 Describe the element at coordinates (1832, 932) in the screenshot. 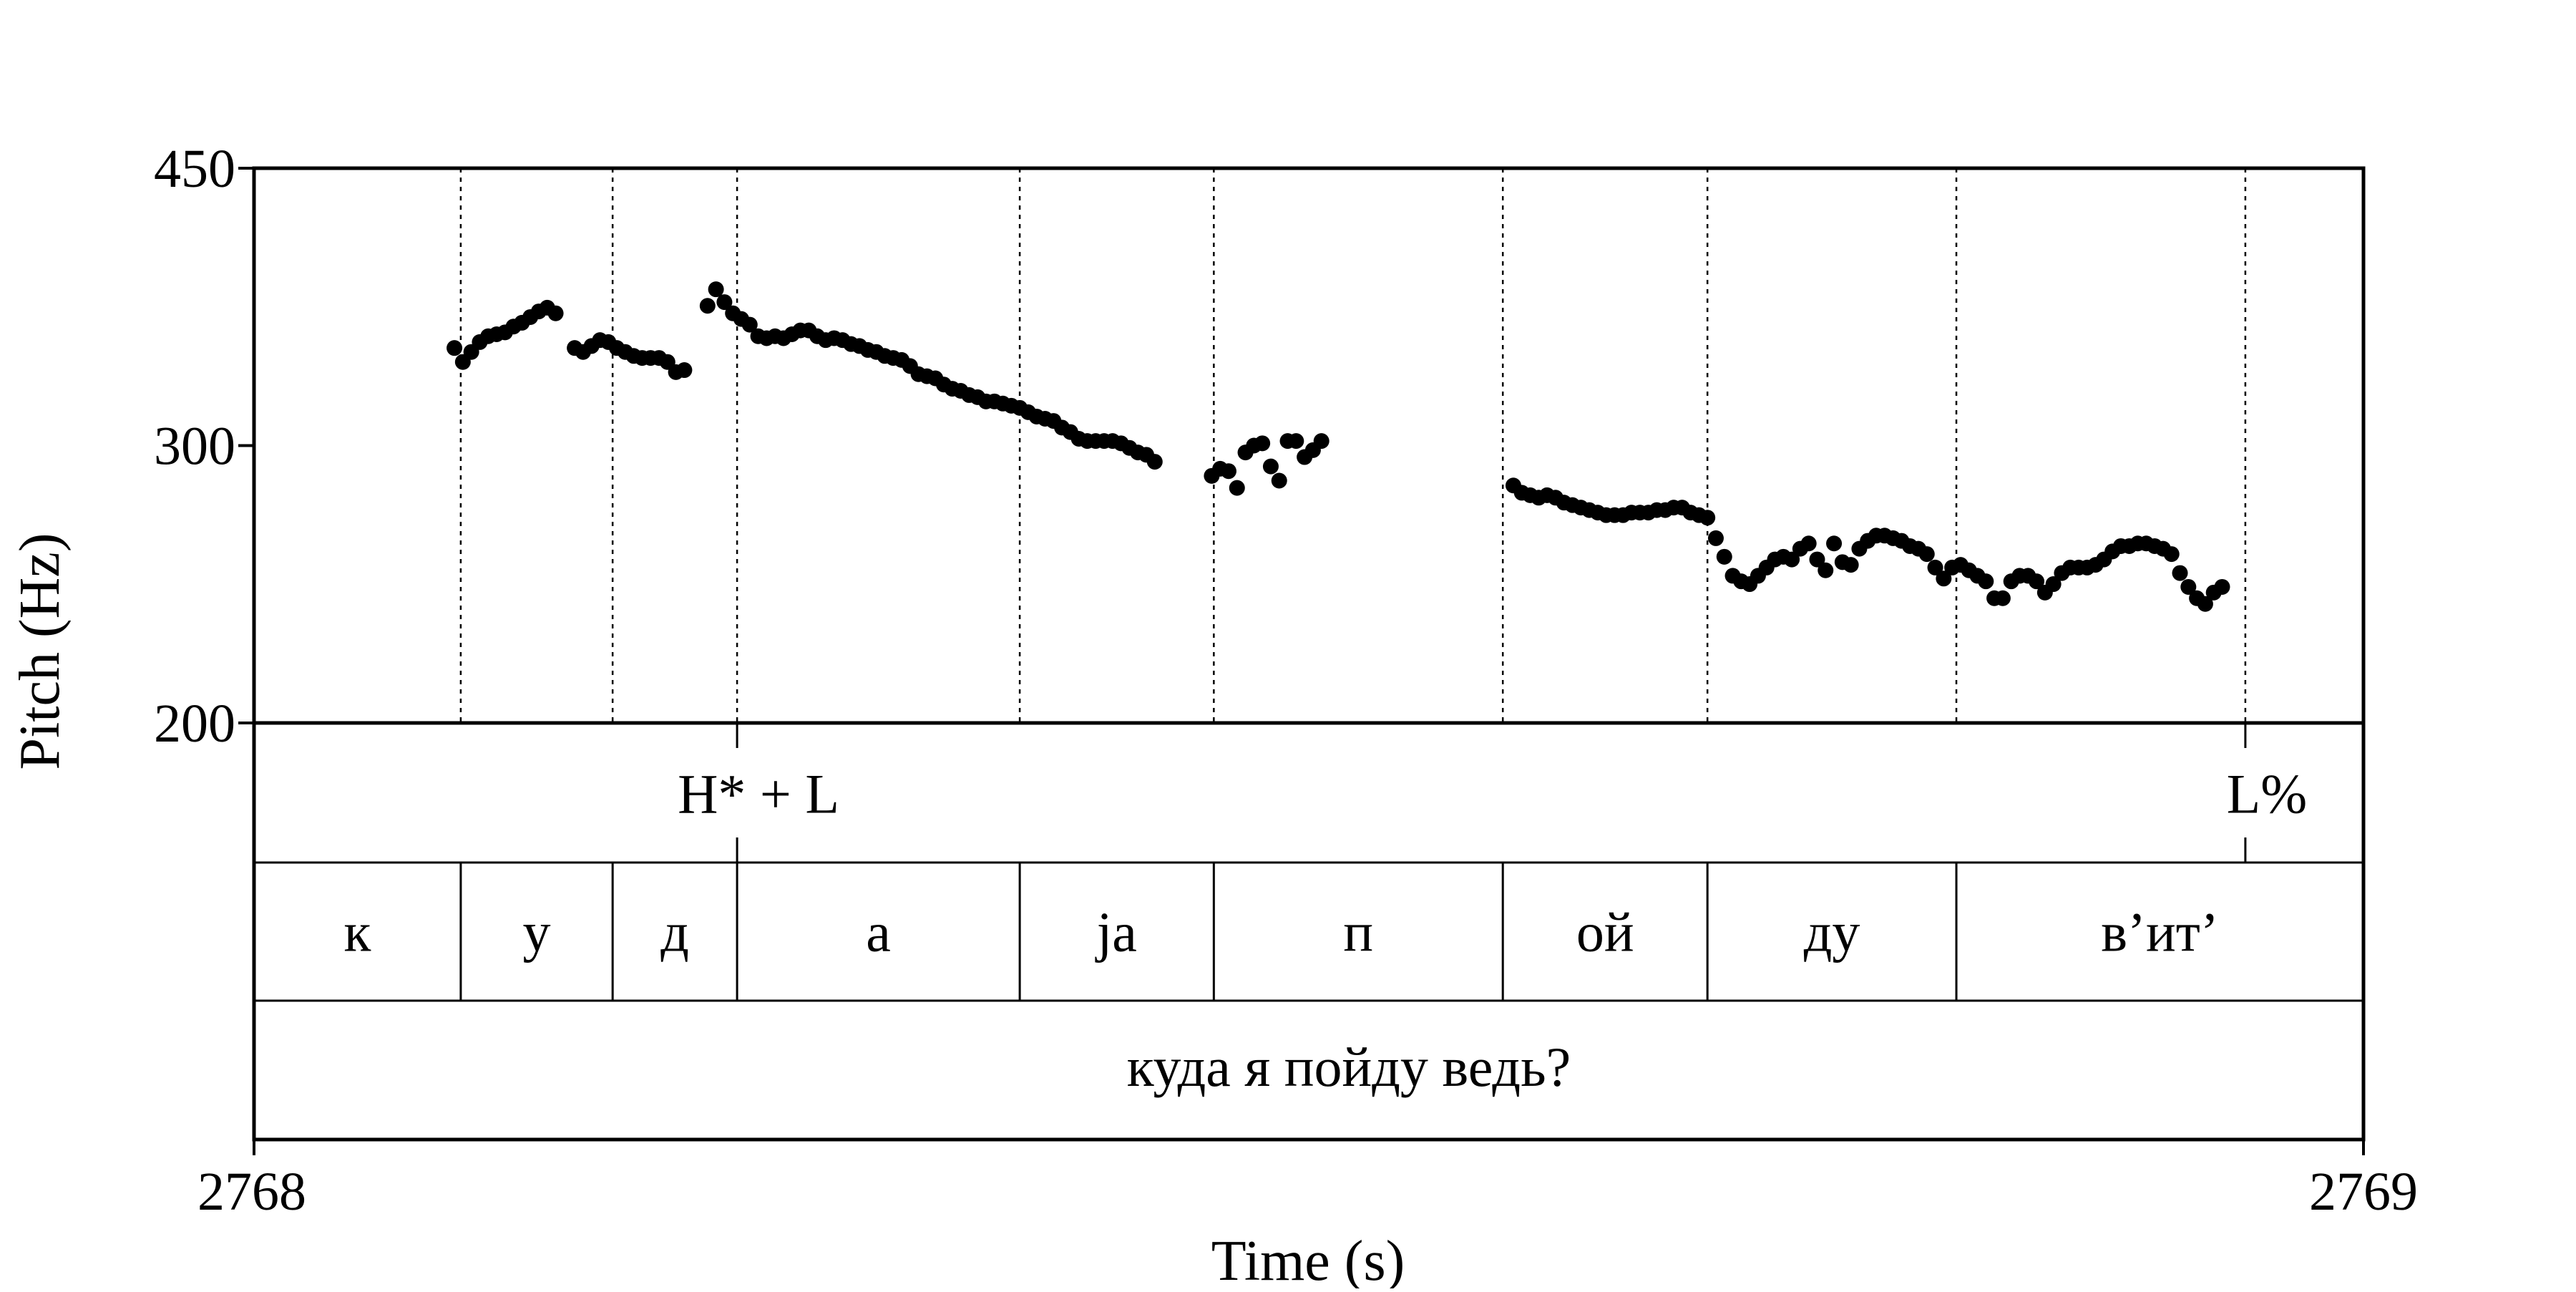

I see `segment-label: ду` at that location.